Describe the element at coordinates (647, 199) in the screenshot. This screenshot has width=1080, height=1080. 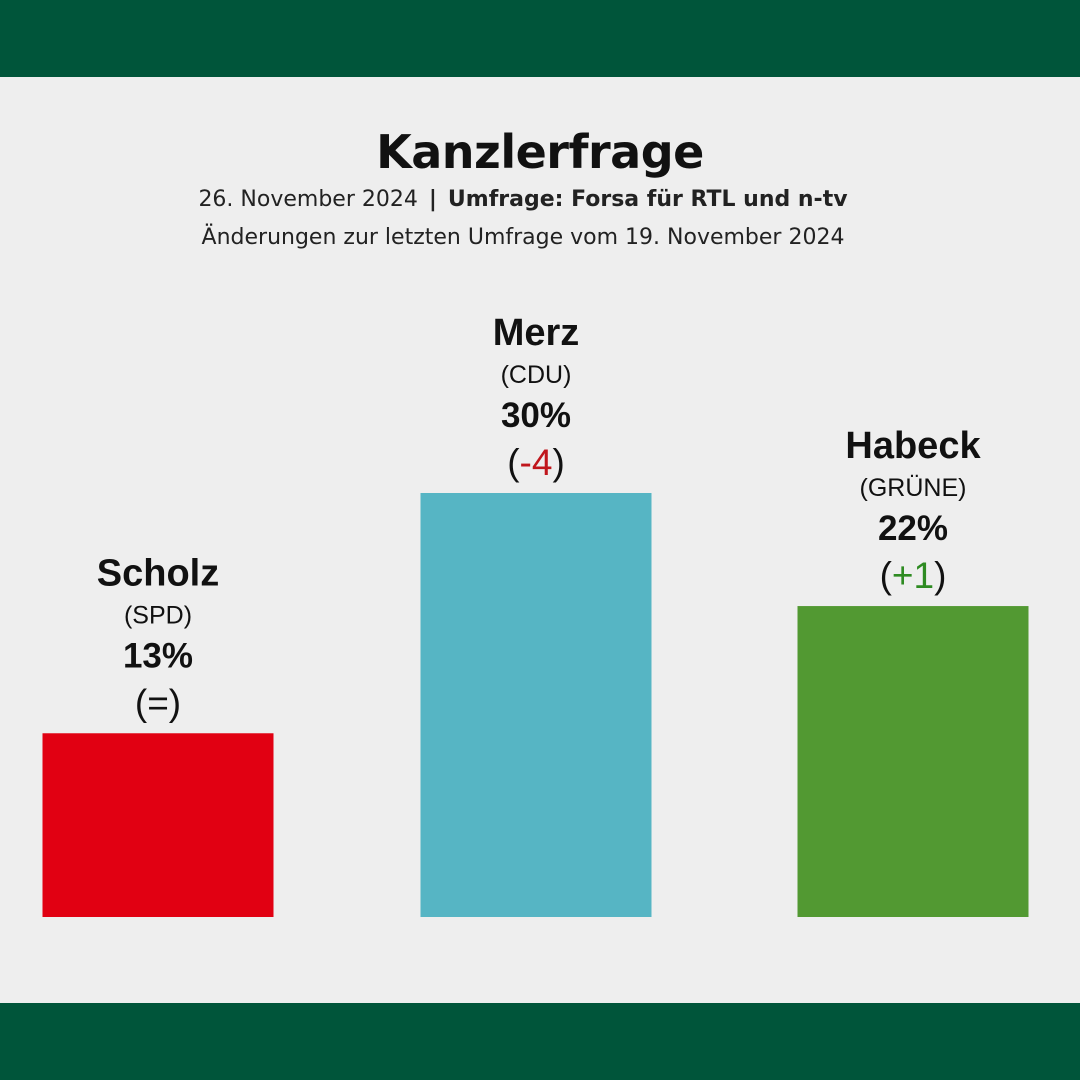
I see `poll-source: Umfrage: Forsa für RTL und n-tv` at that location.